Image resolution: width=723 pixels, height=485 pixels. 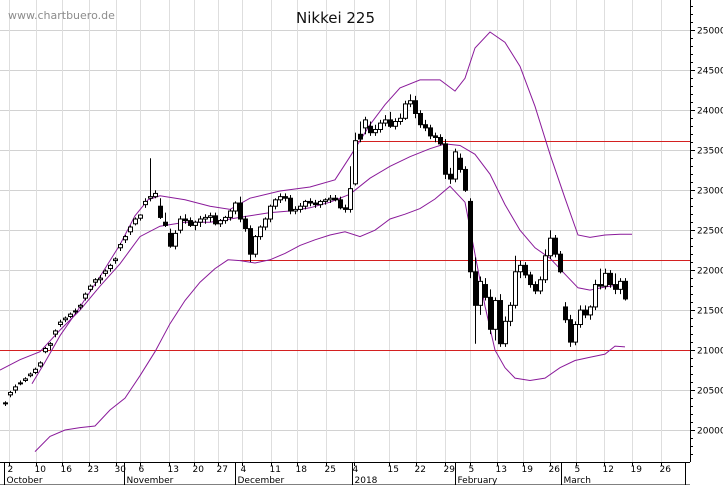 What do you see at coordinates (356, 470) in the screenshot?
I see `x-tick-label: 4` at bounding box center [356, 470].